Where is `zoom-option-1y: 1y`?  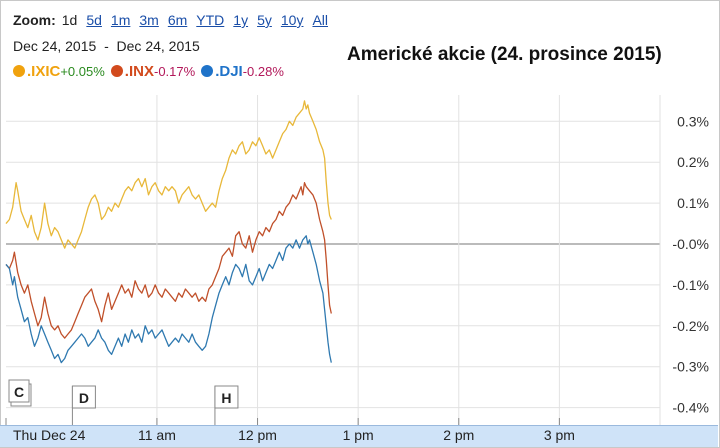
zoom-option-1y: 1y is located at coordinates (241, 20).